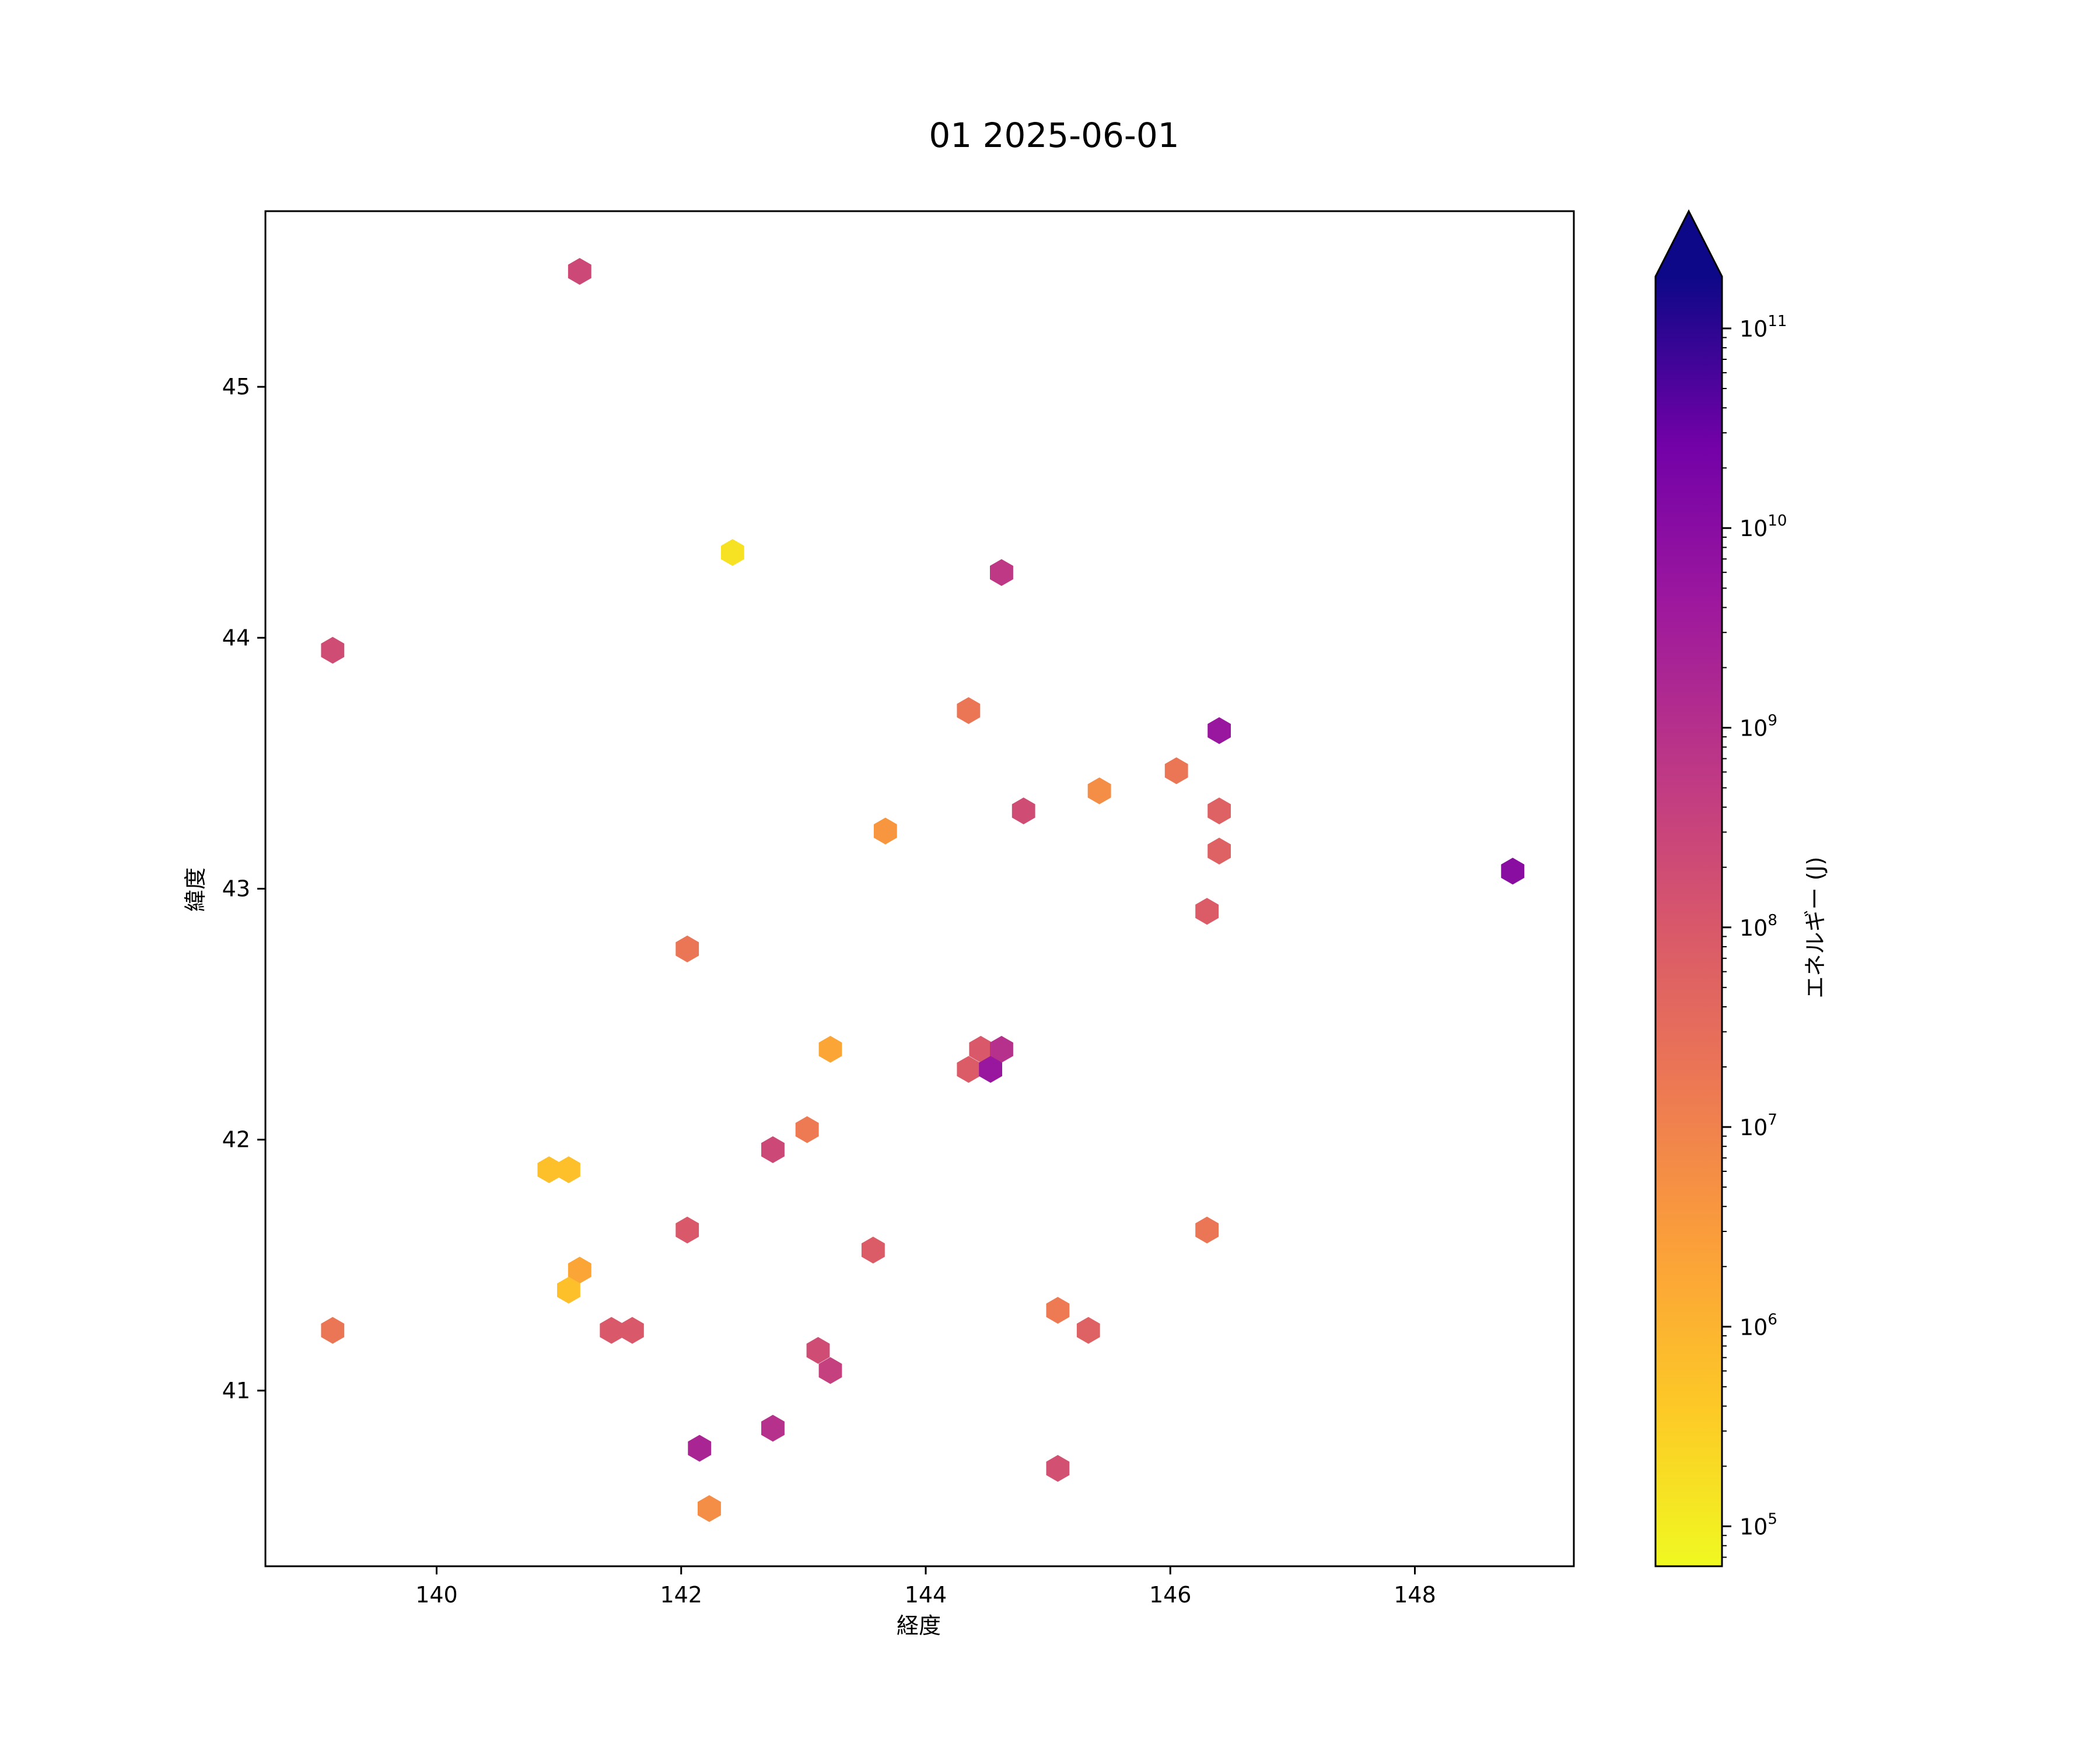 The height and width of the screenshot is (1750, 2100). I want to click on colorbar: 10⁵ 10⁶ 10⁷ 10⁸ 10⁹ 10¹⁰ 10¹¹ エネルギー (J), so click(1741, 888).